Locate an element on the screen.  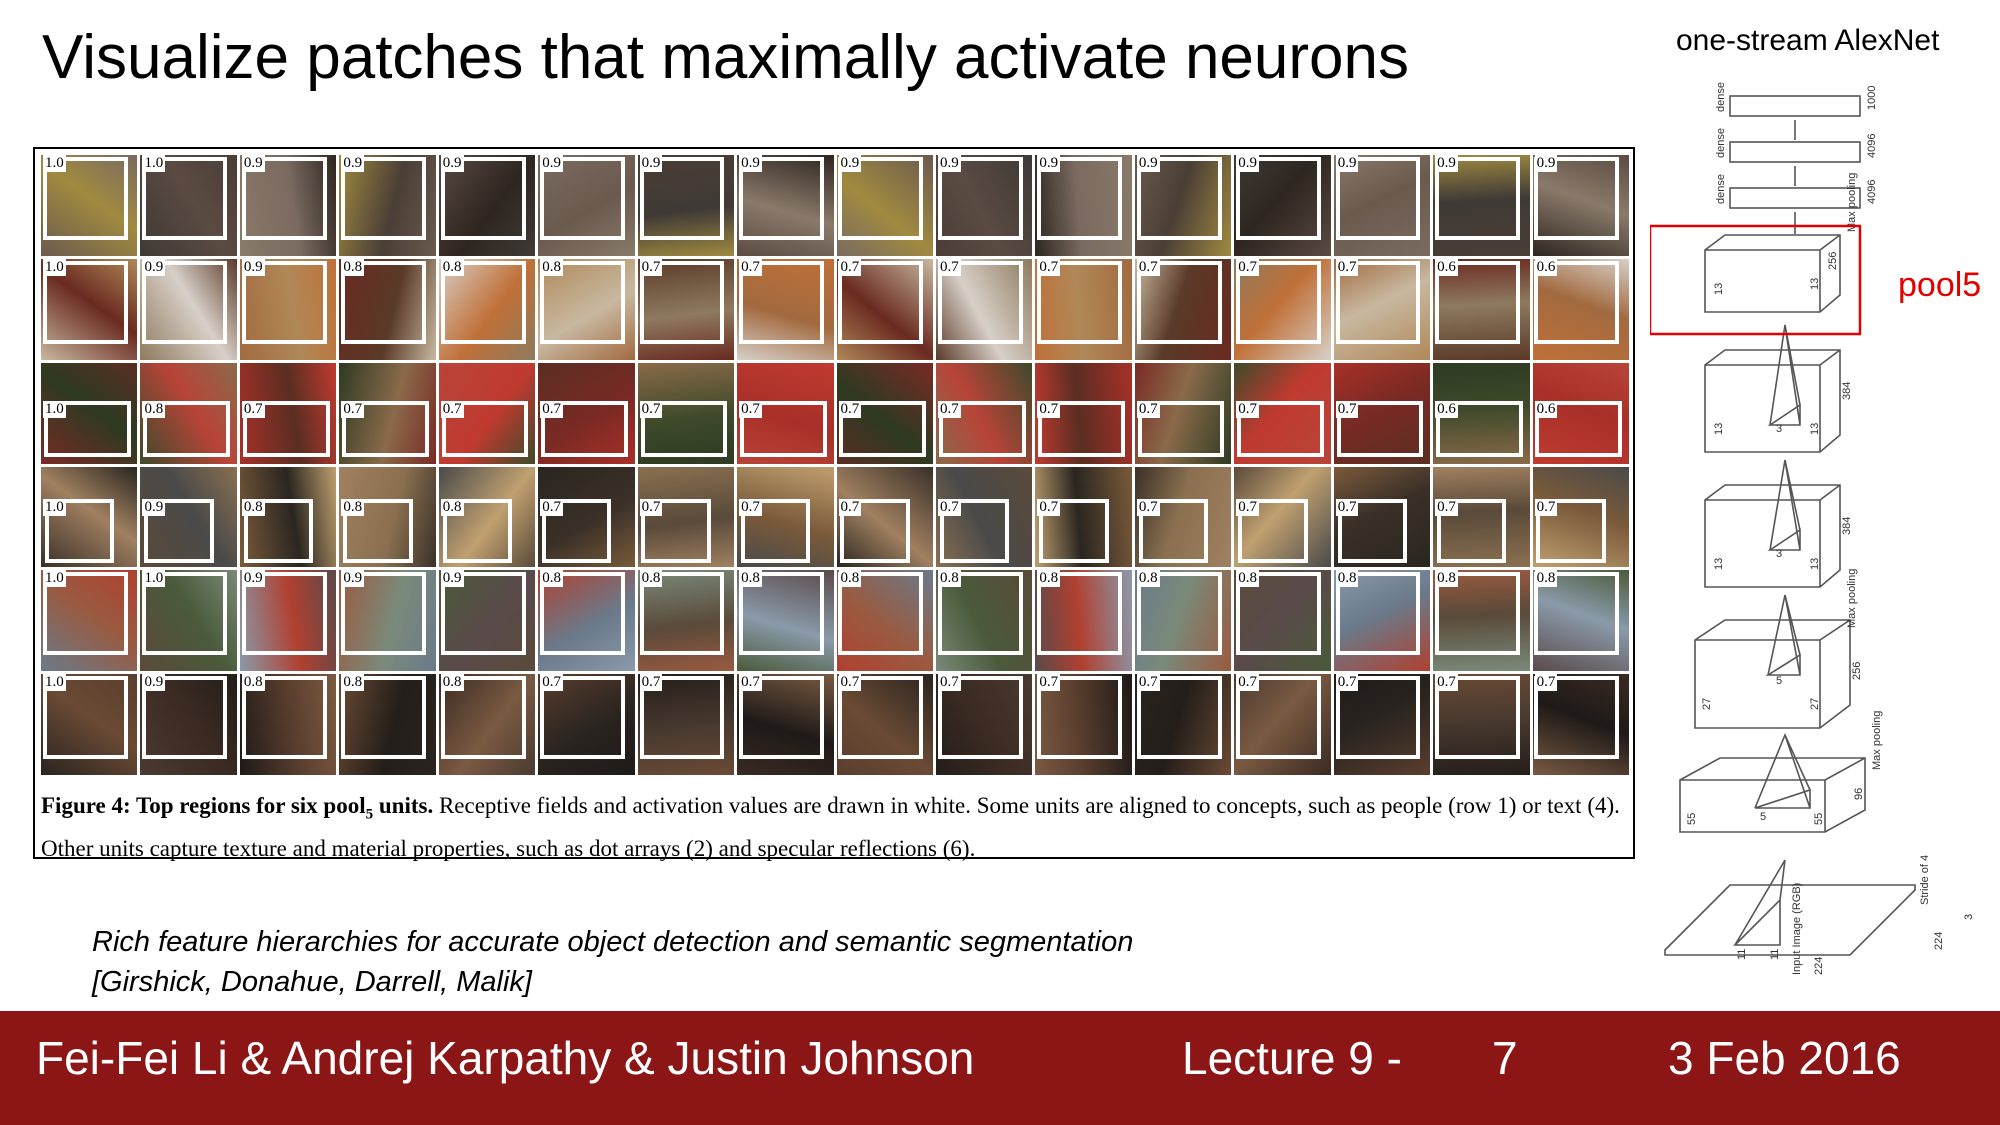
block-conv4 is located at coordinates (1772, 536).